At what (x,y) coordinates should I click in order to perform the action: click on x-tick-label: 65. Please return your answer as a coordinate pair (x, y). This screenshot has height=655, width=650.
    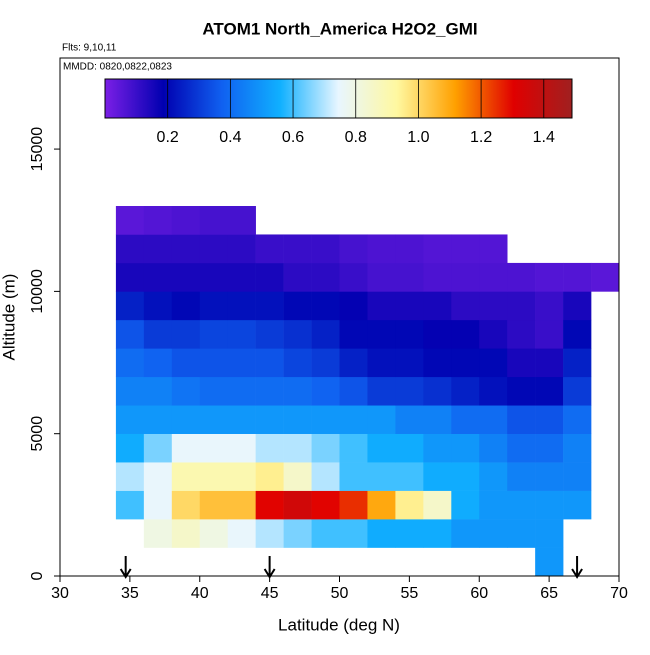
    Looking at the image, I should click on (549, 593).